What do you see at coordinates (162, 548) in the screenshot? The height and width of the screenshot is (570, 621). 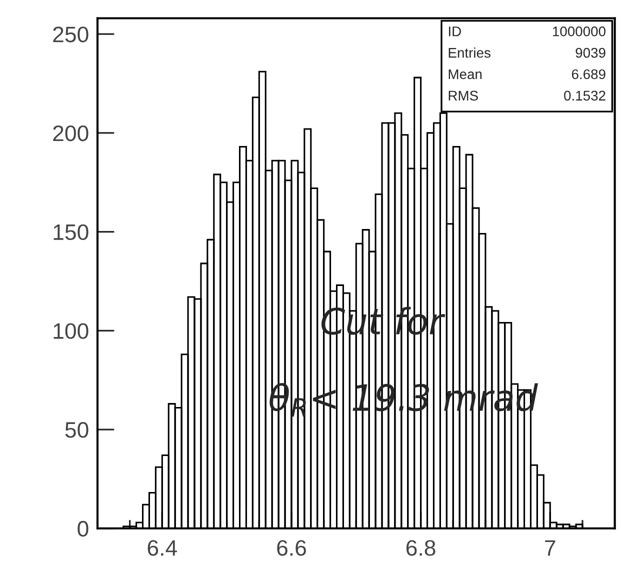 I see `x-tick-label: 6.4` at bounding box center [162, 548].